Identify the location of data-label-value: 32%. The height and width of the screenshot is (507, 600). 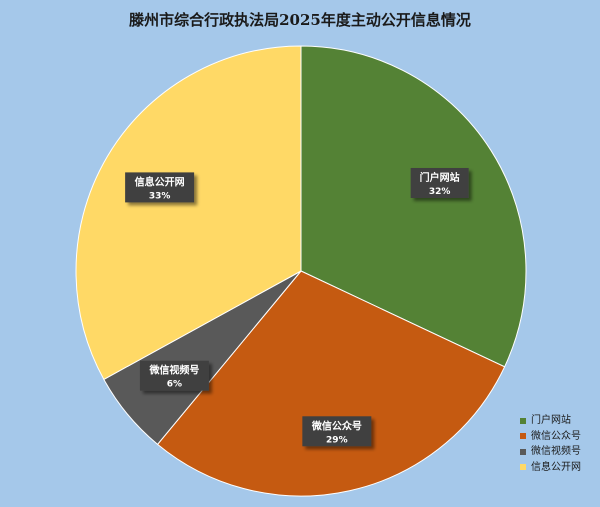
(440, 192).